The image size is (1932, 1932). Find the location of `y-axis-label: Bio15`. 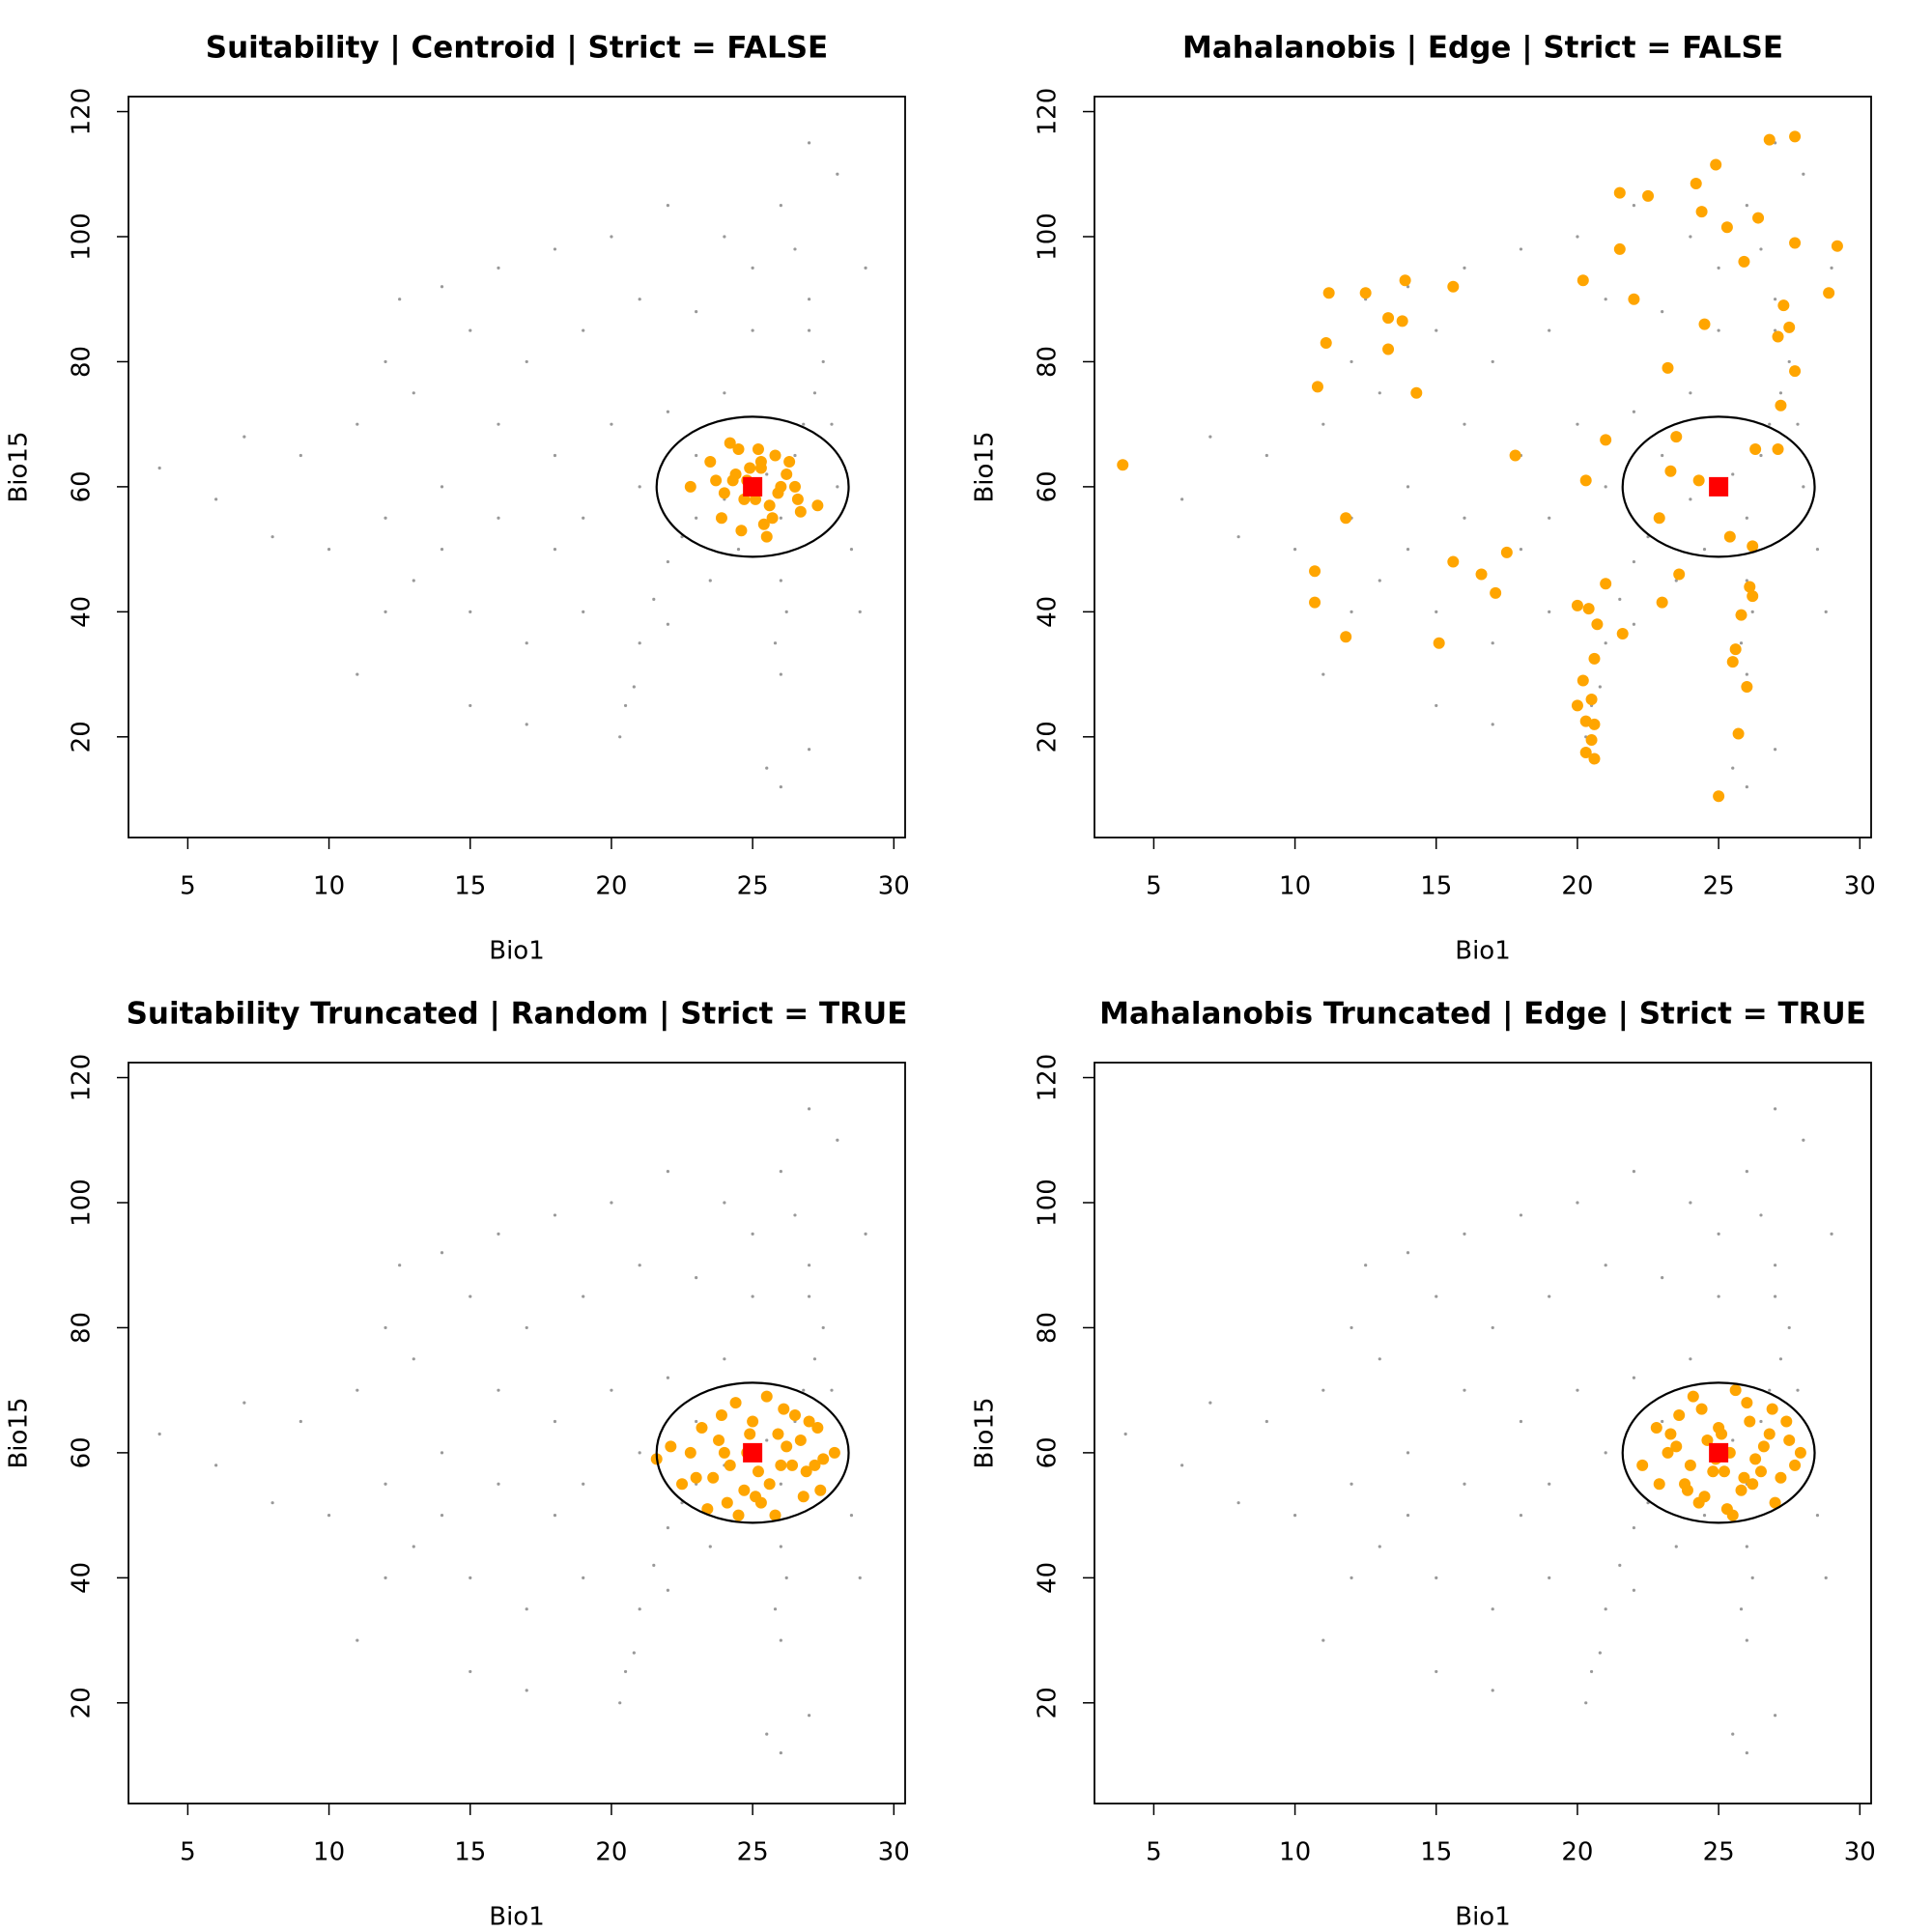

y-axis-label: Bio15 is located at coordinates (19, 1432).